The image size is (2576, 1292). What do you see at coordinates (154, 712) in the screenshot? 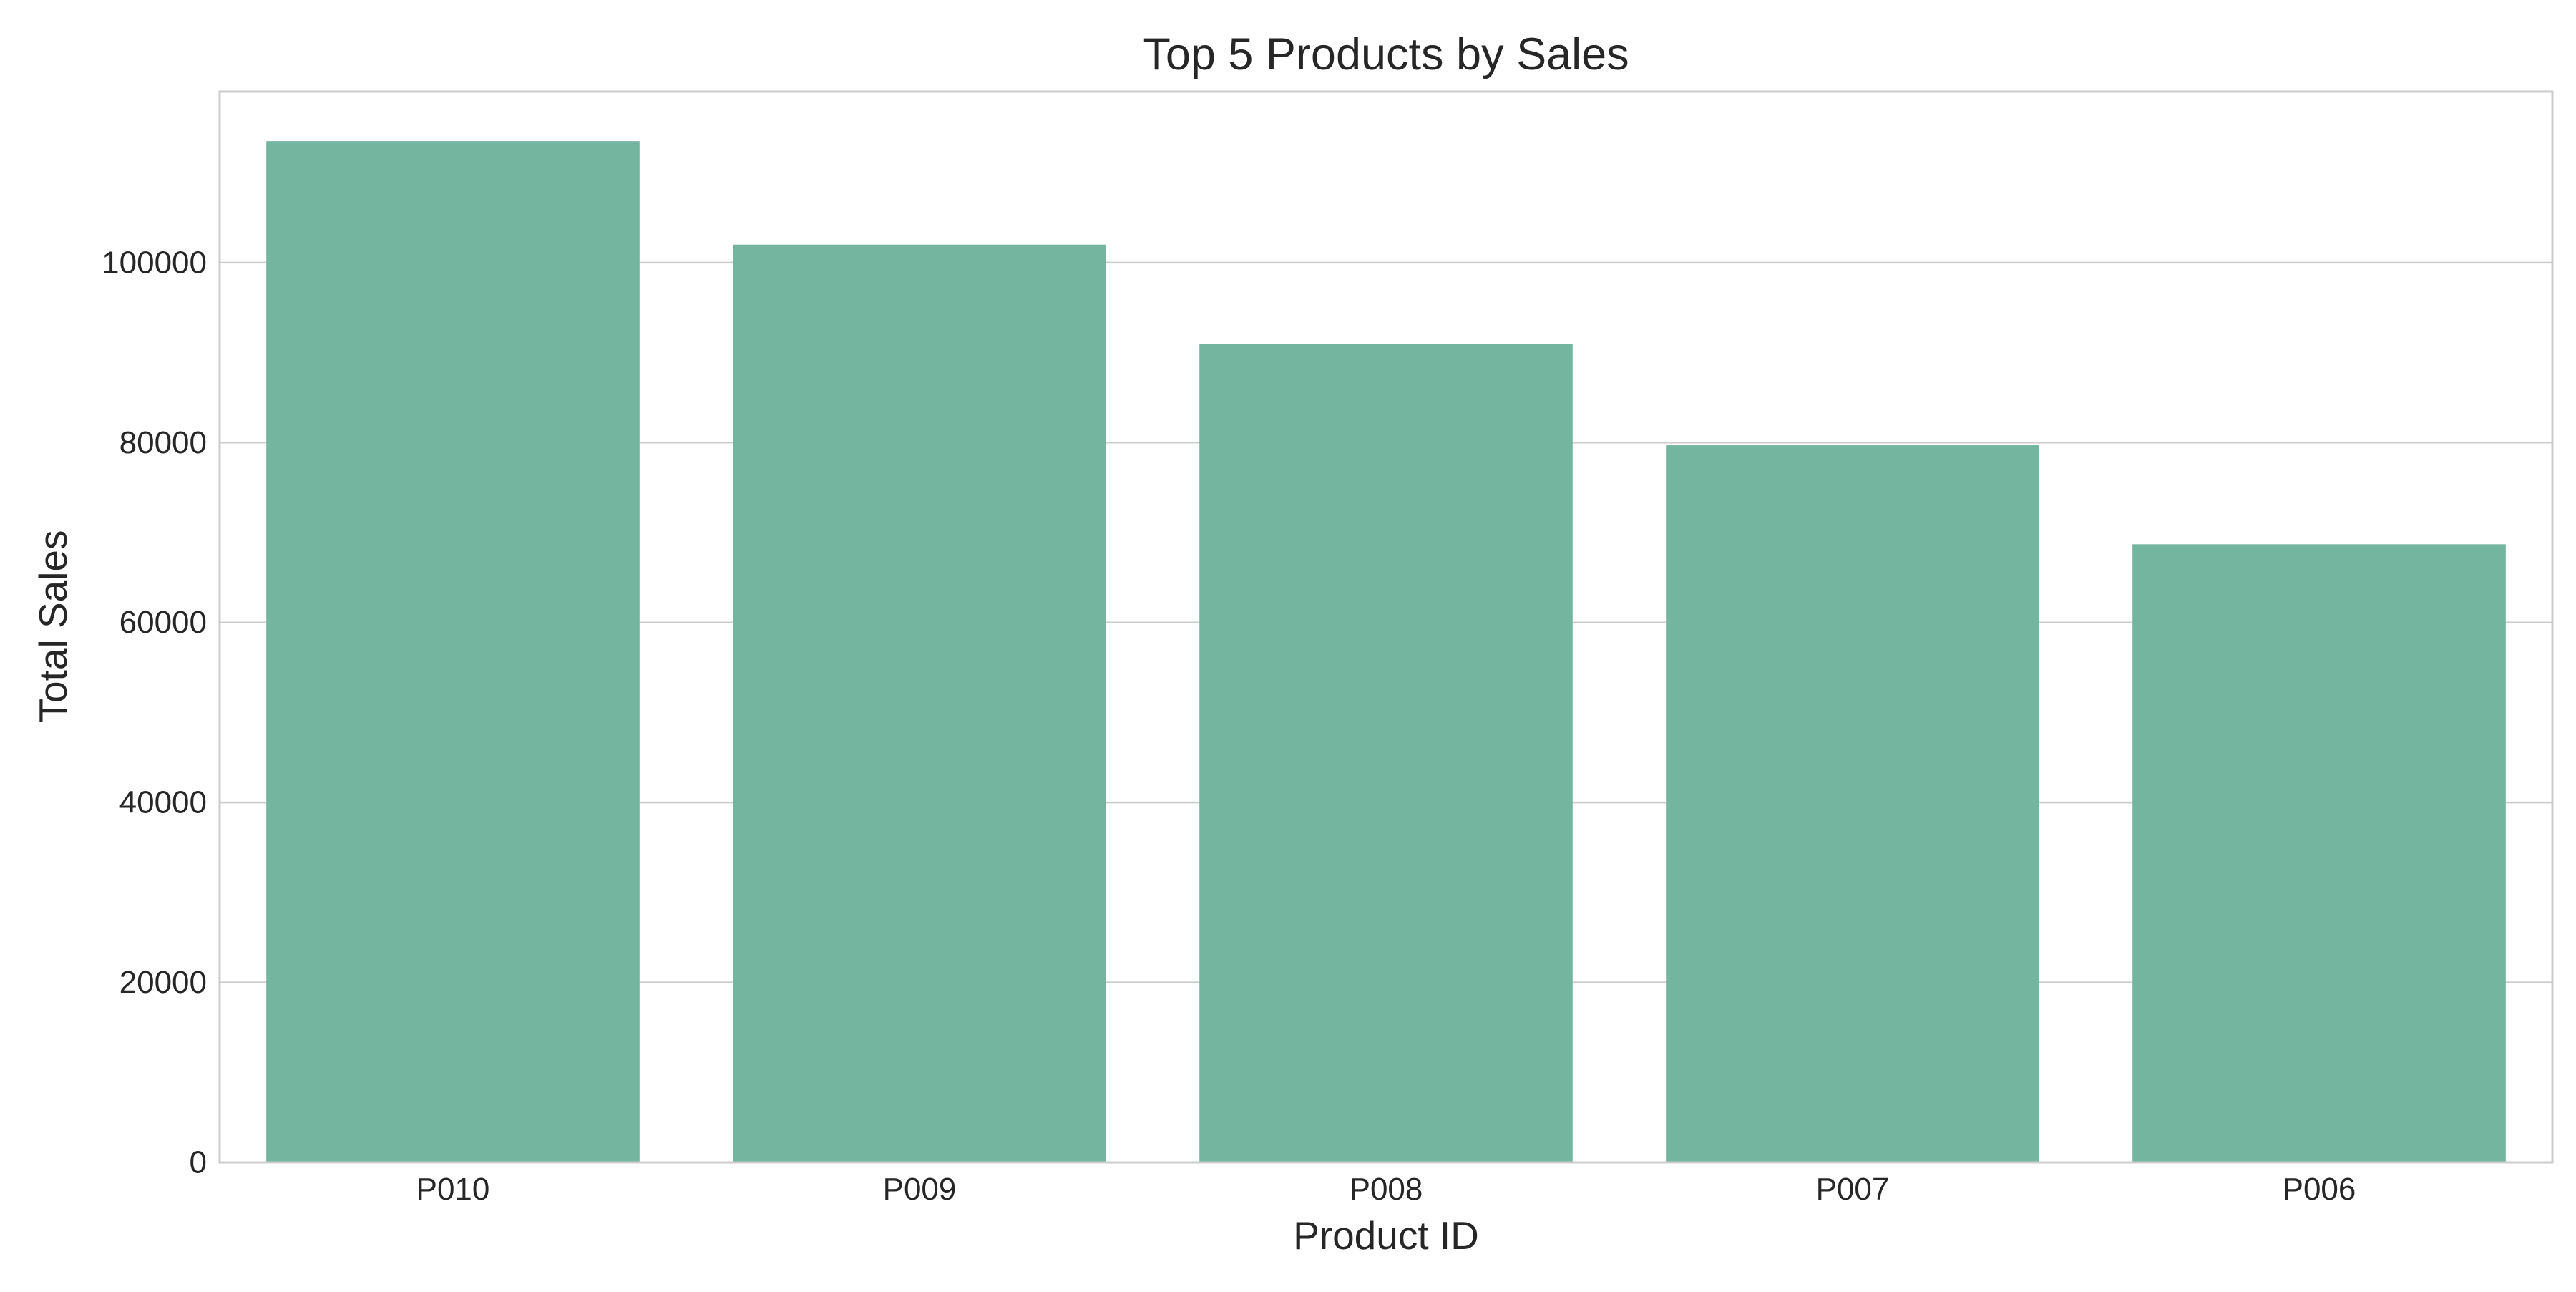
I see `y-axis-ticks: 0 20000 40000 60000 80000 100000` at bounding box center [154, 712].